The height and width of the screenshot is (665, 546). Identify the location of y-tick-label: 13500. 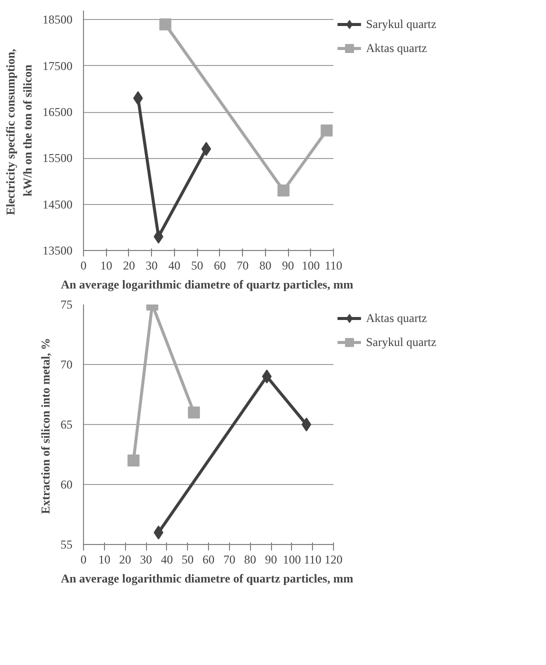
(57, 251).